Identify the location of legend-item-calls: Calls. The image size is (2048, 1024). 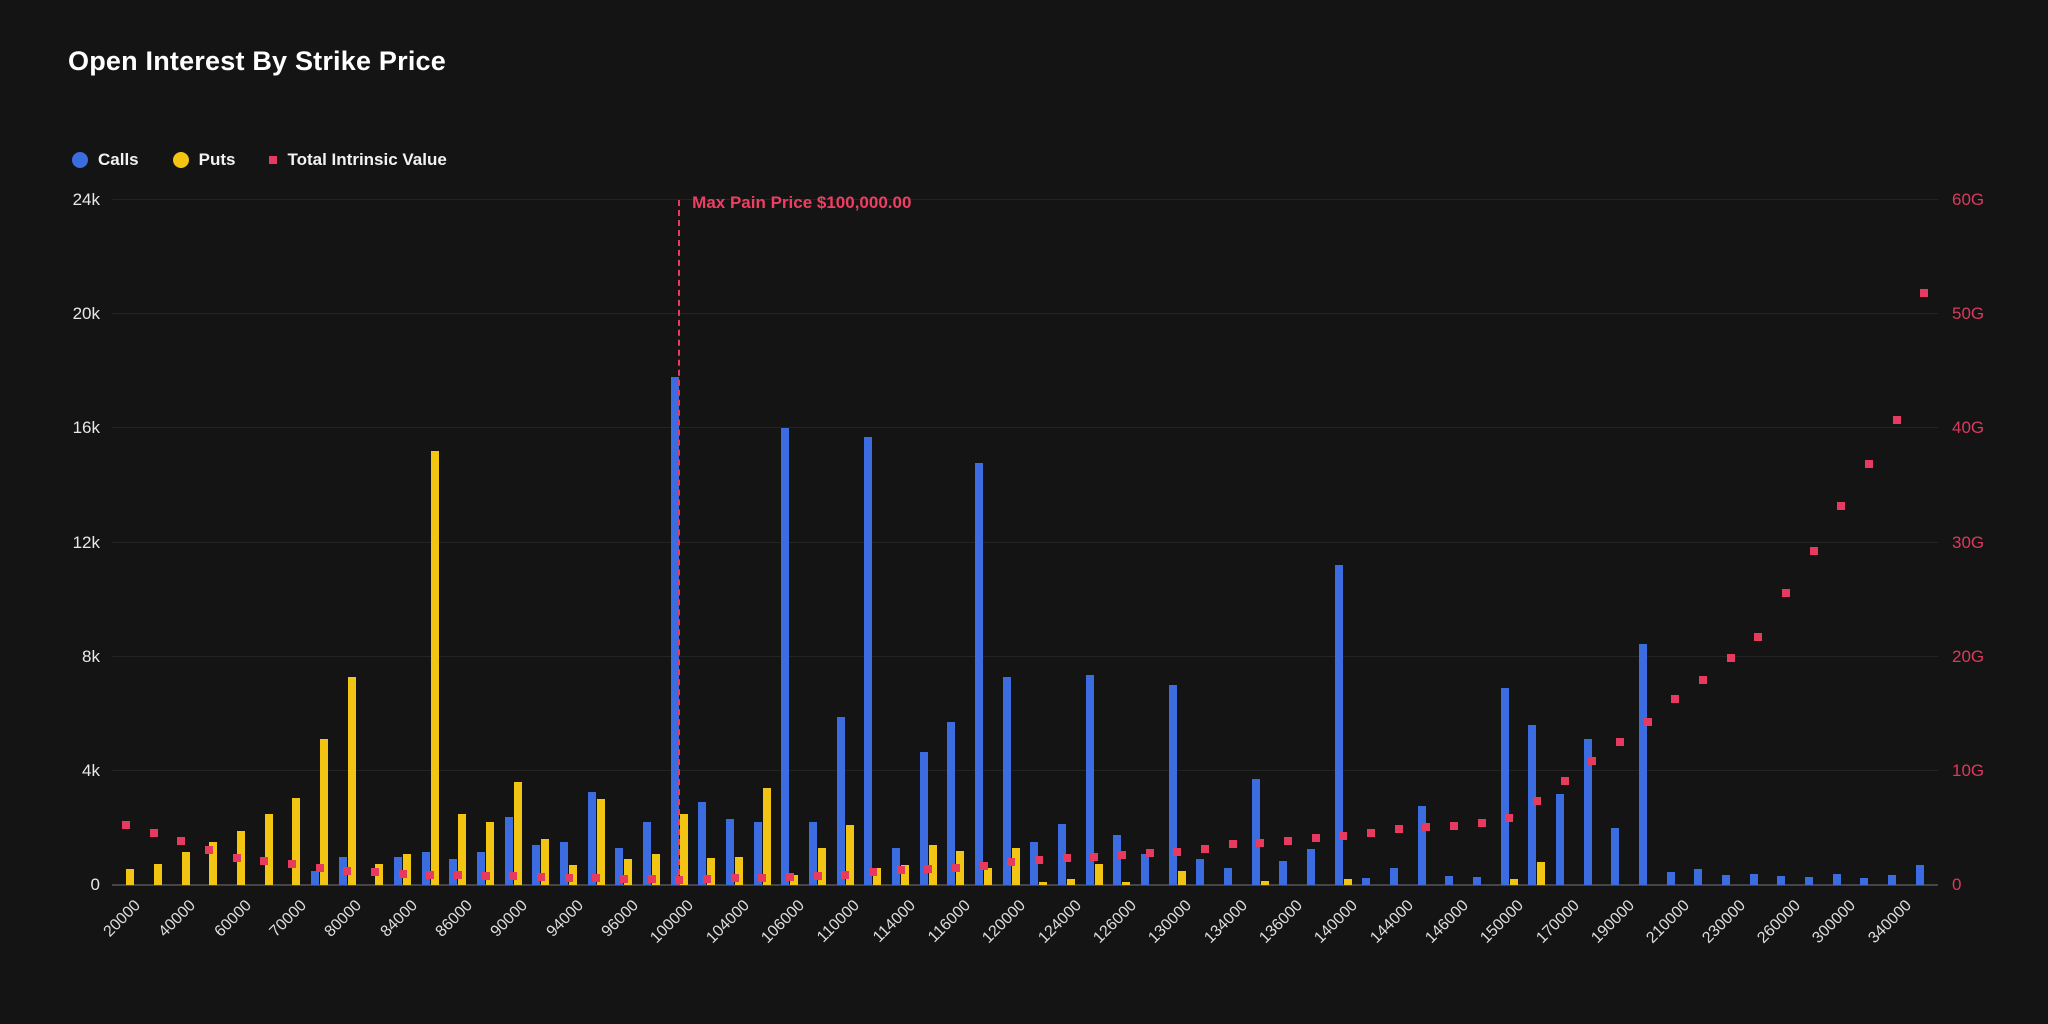
(105, 160).